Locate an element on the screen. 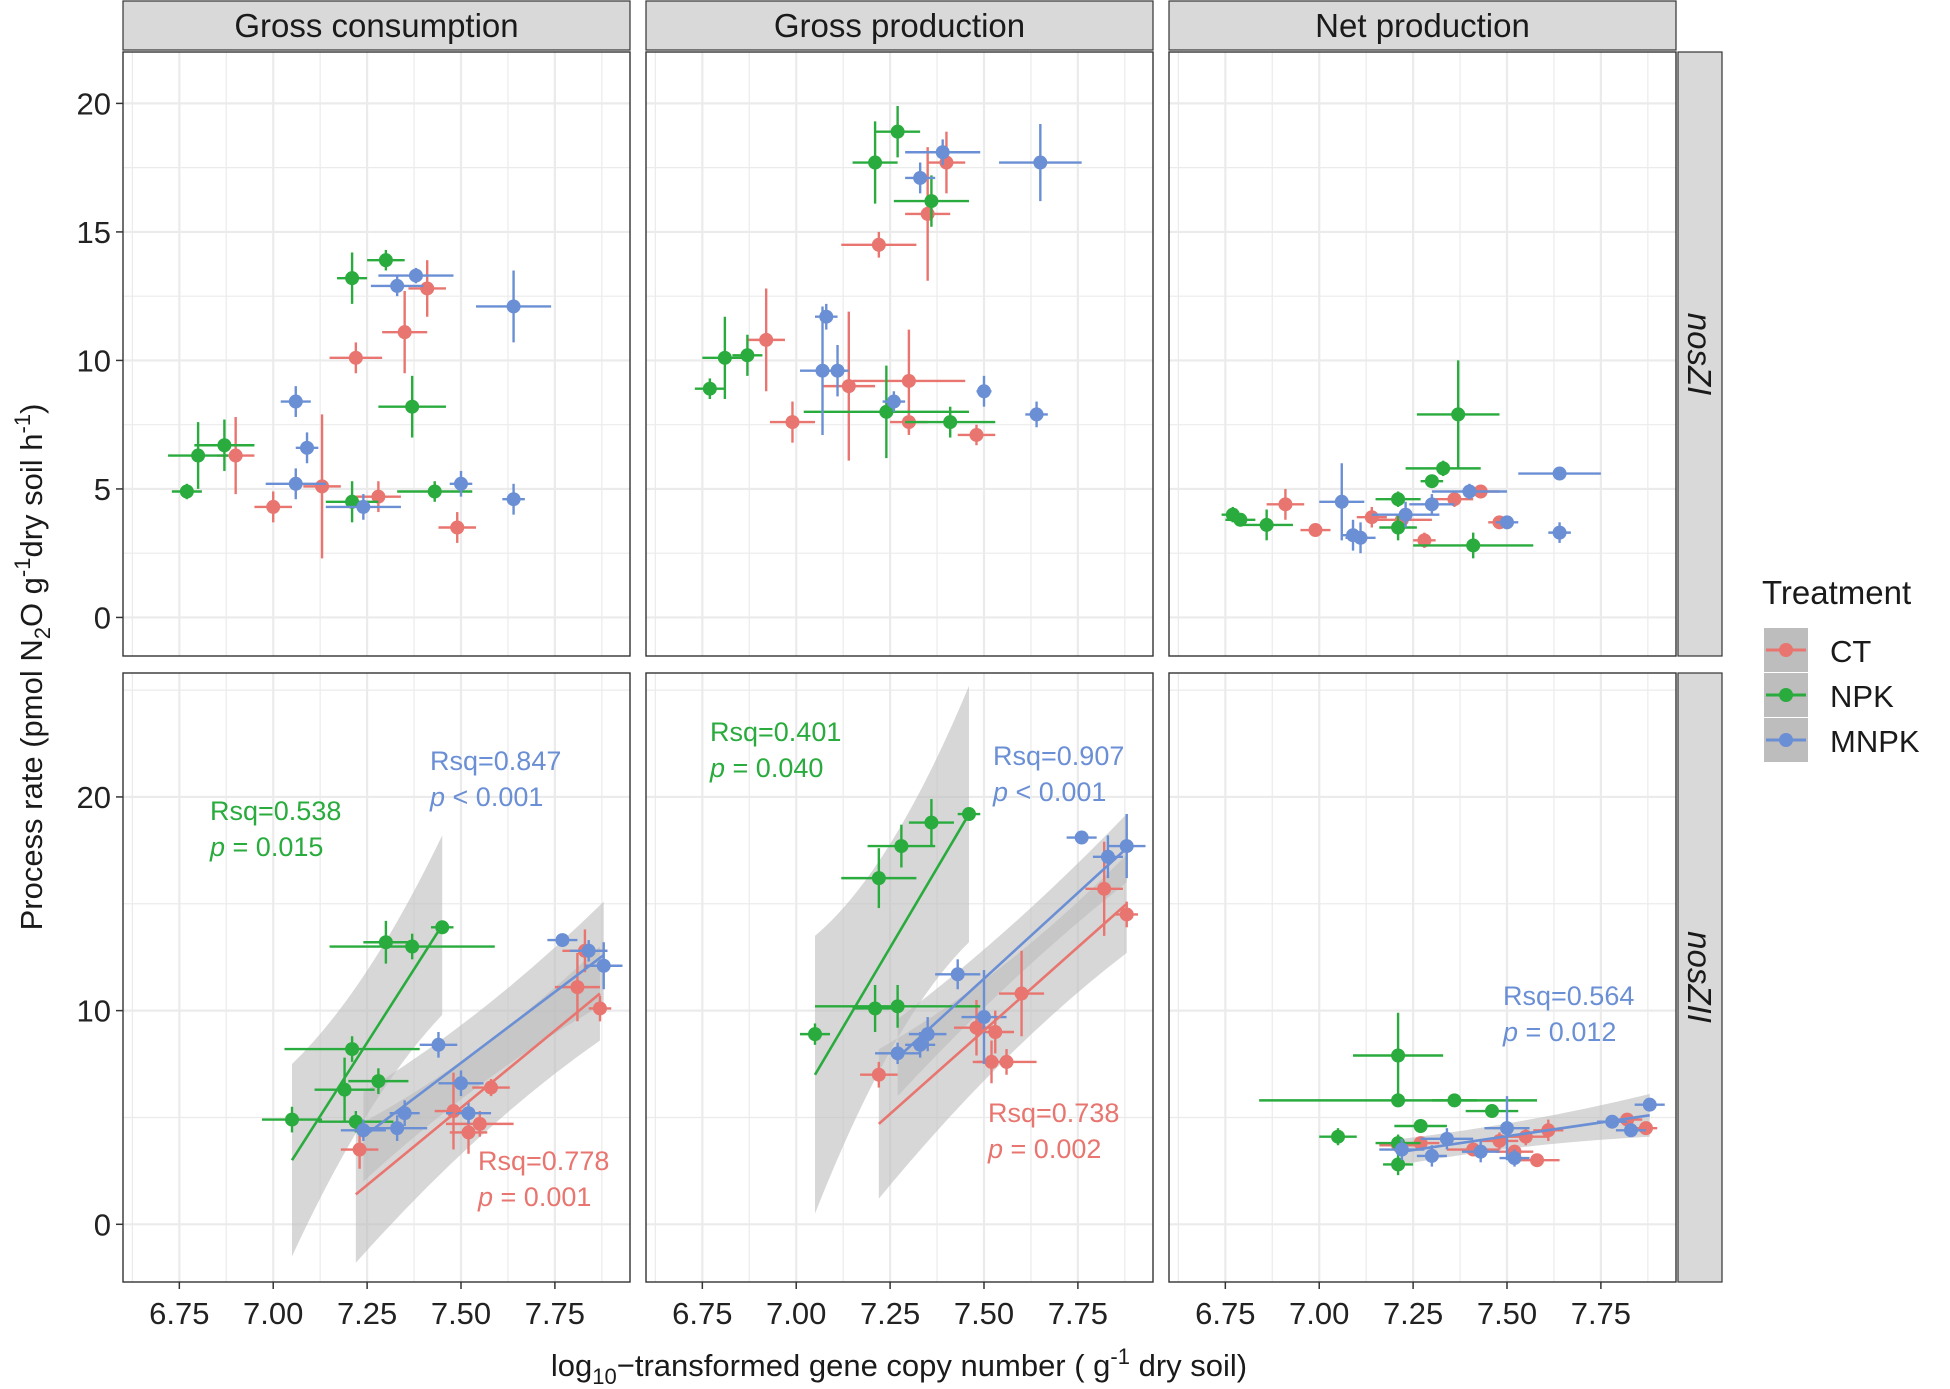 This screenshot has width=1950, height=1389. panel-6: Rsq=0.564 p = 0.012 6.75 7.00 7.25 7.50 7.75 is located at coordinates (1422, 1001).